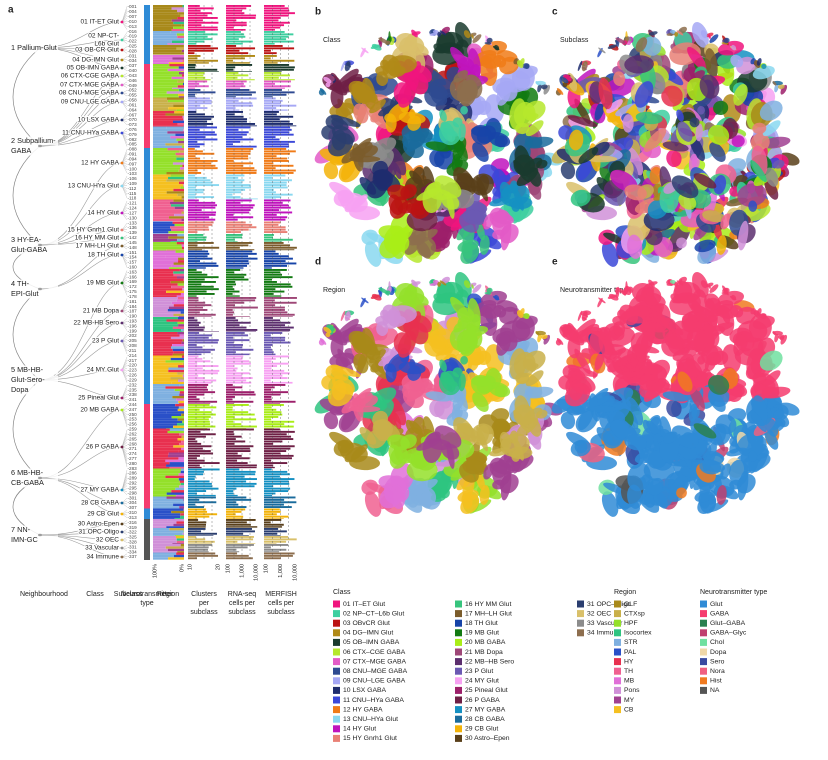  Describe the element at coordinates (632, 690) in the screenshot. I see `legend-label: Pons` at that location.